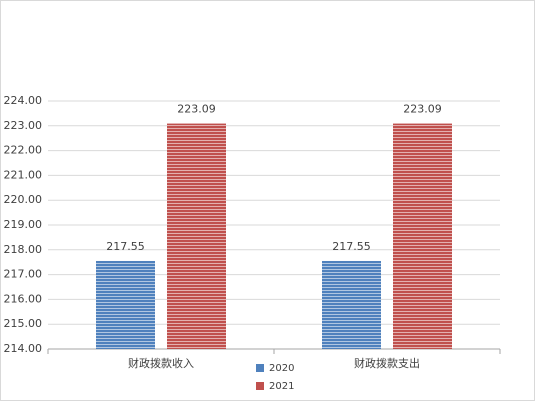 The image size is (535, 401). What do you see at coordinates (23, 249) in the screenshot?
I see `y-tick-label: 218.00` at bounding box center [23, 249].